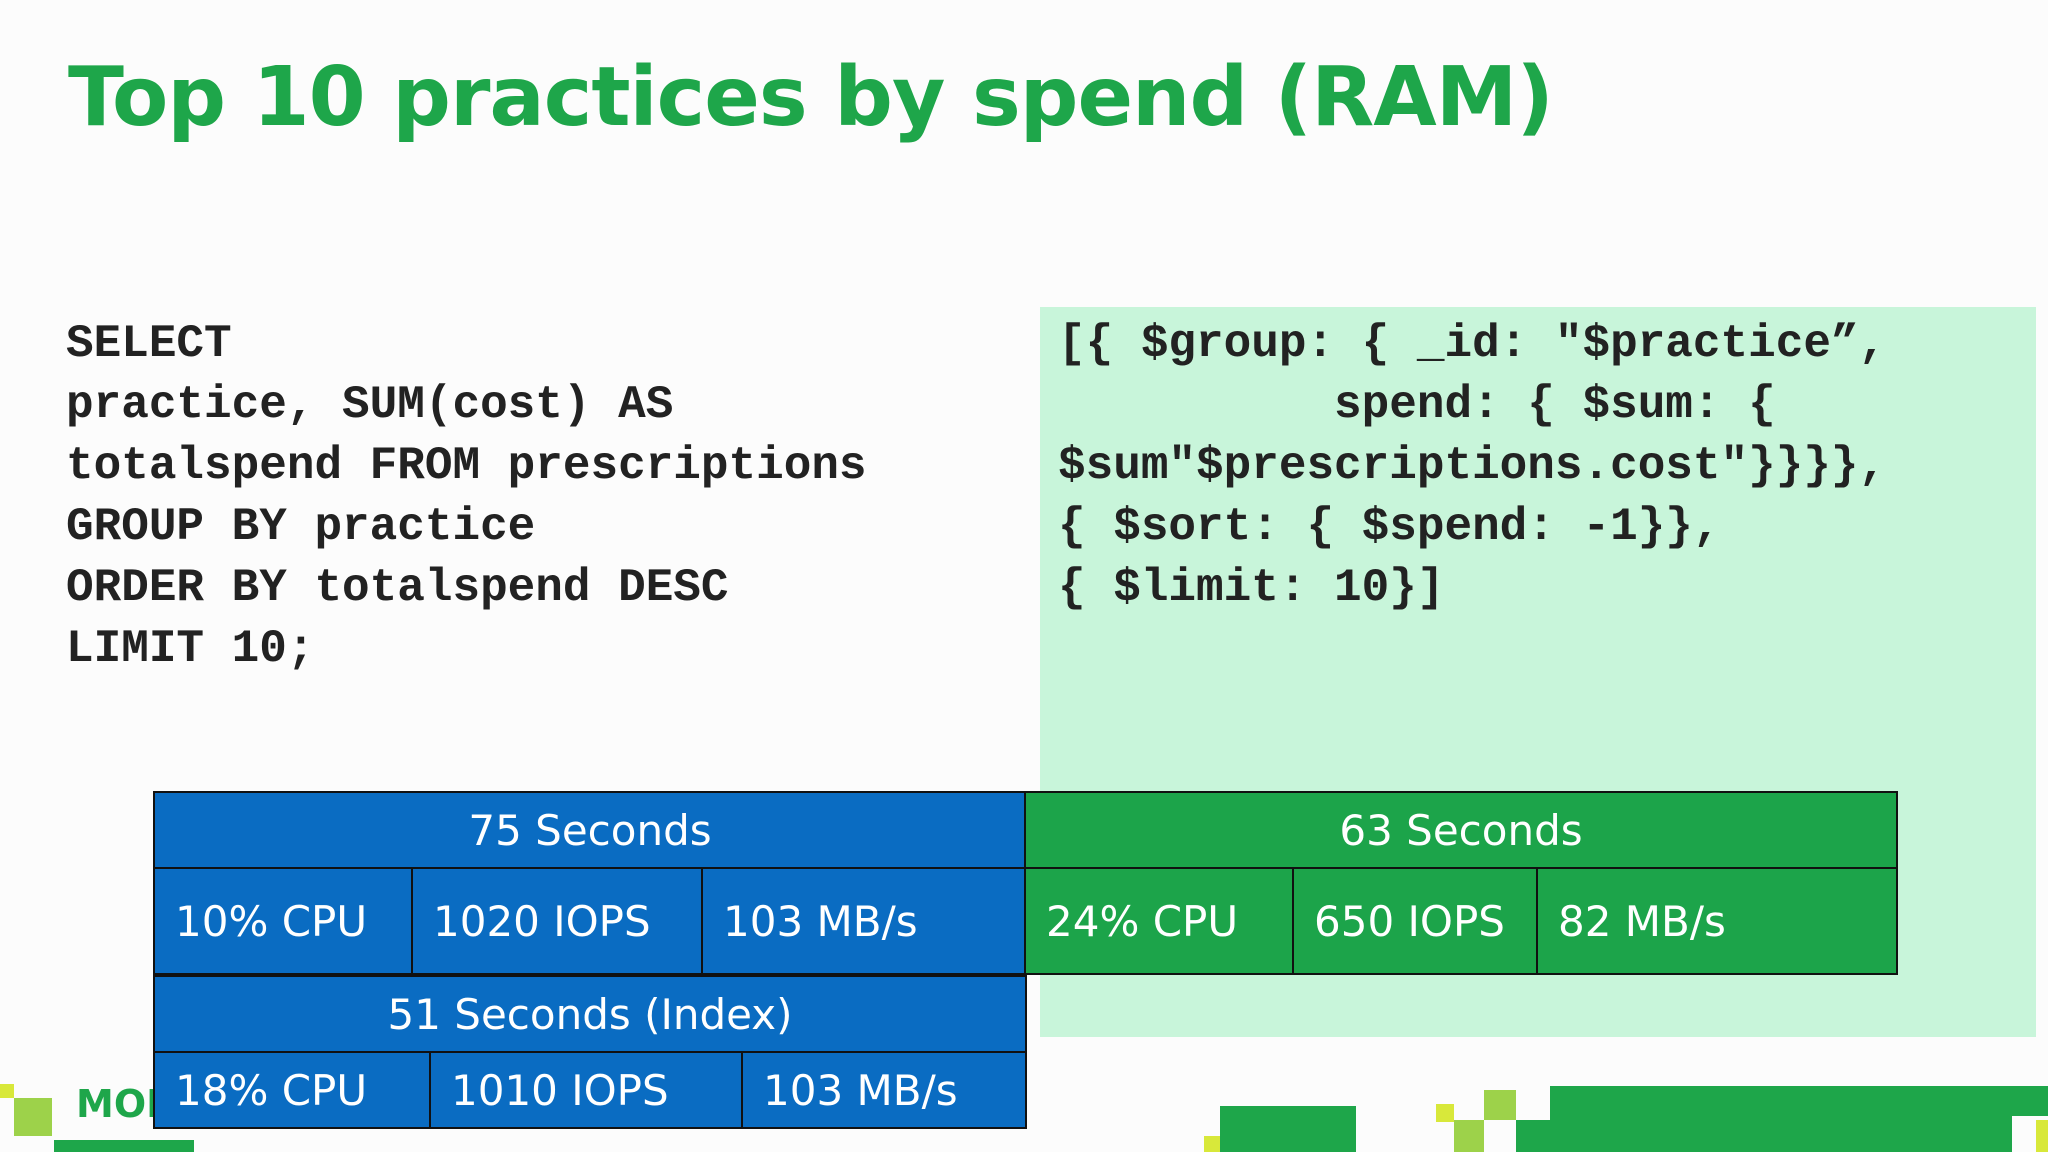  I want to click on sql-index-iops: 1010 IOPS, so click(586, 1090).